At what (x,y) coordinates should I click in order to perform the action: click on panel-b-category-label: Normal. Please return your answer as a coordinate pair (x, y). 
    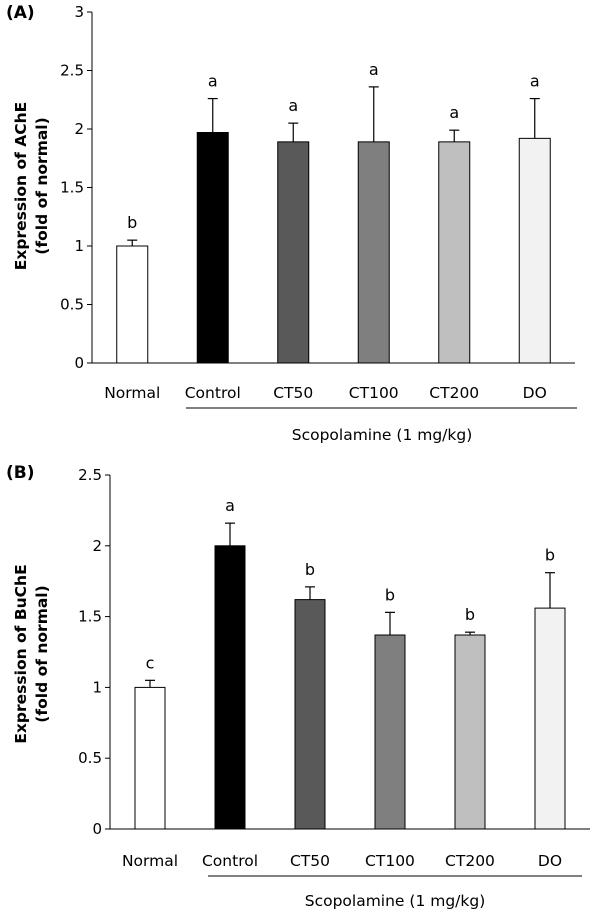
    Looking at the image, I should click on (150, 861).